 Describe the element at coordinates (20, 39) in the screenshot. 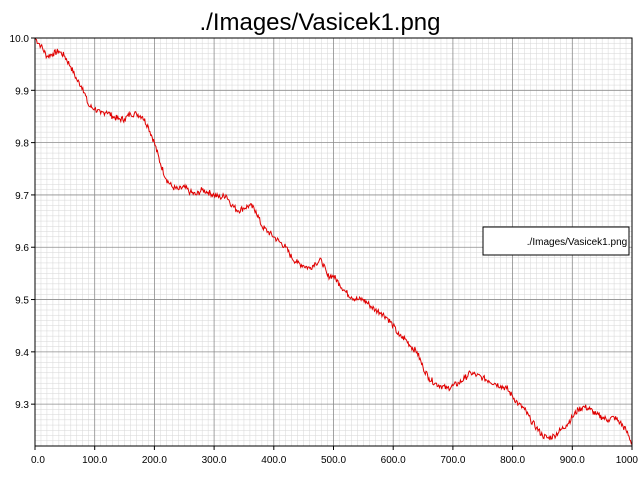

I see `y-tick-label: 10.0` at that location.